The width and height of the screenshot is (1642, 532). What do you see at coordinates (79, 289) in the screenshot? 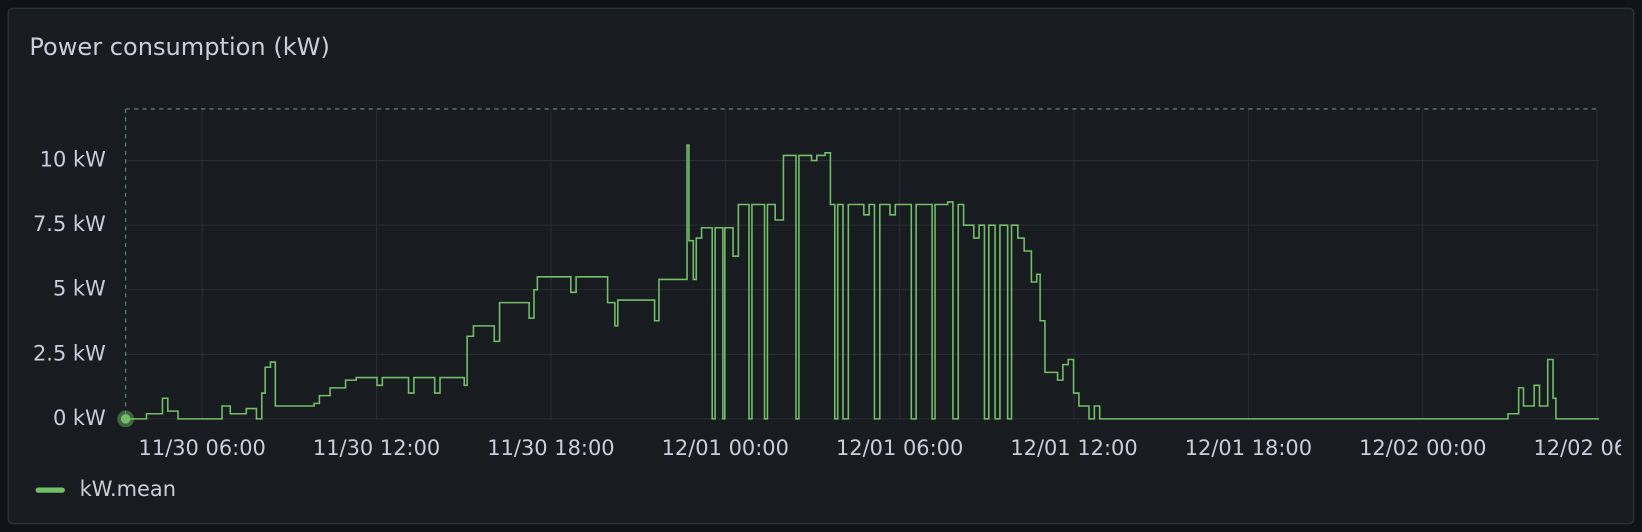
I see `y-tick-label: 5 kW` at bounding box center [79, 289].